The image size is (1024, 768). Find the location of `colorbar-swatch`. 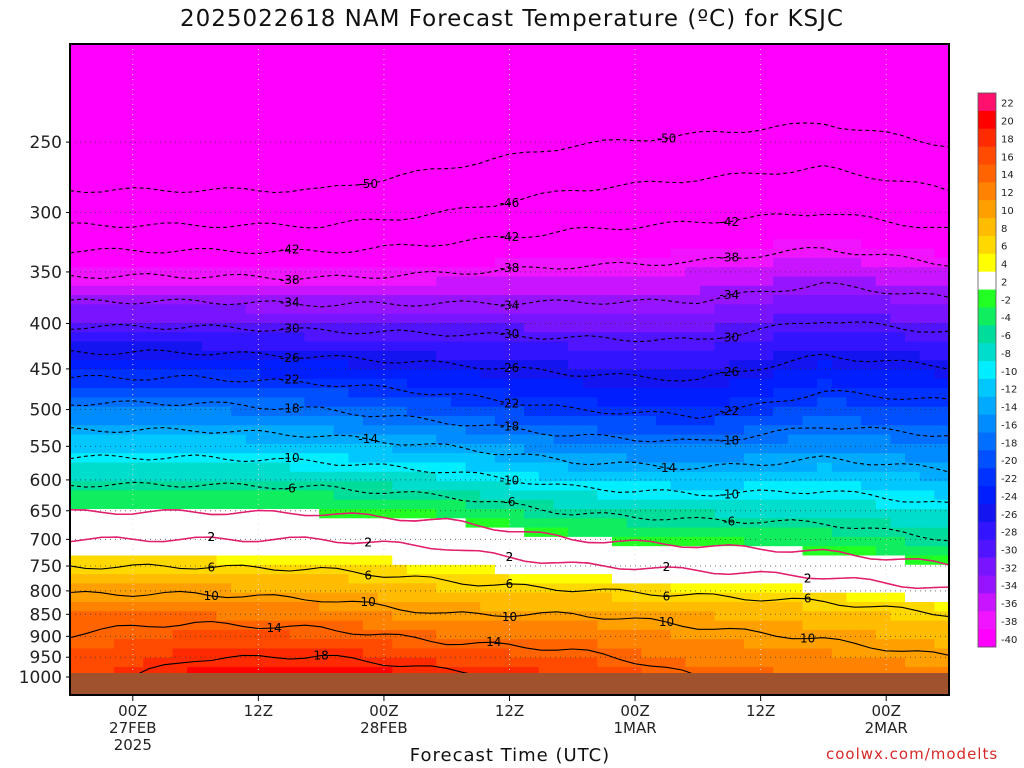

colorbar-swatch is located at coordinates (987, 209).